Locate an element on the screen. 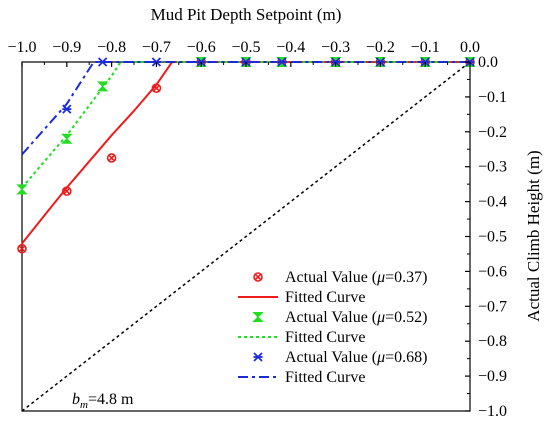  legend-item-1: Fitted Curve is located at coordinates (301, 297).